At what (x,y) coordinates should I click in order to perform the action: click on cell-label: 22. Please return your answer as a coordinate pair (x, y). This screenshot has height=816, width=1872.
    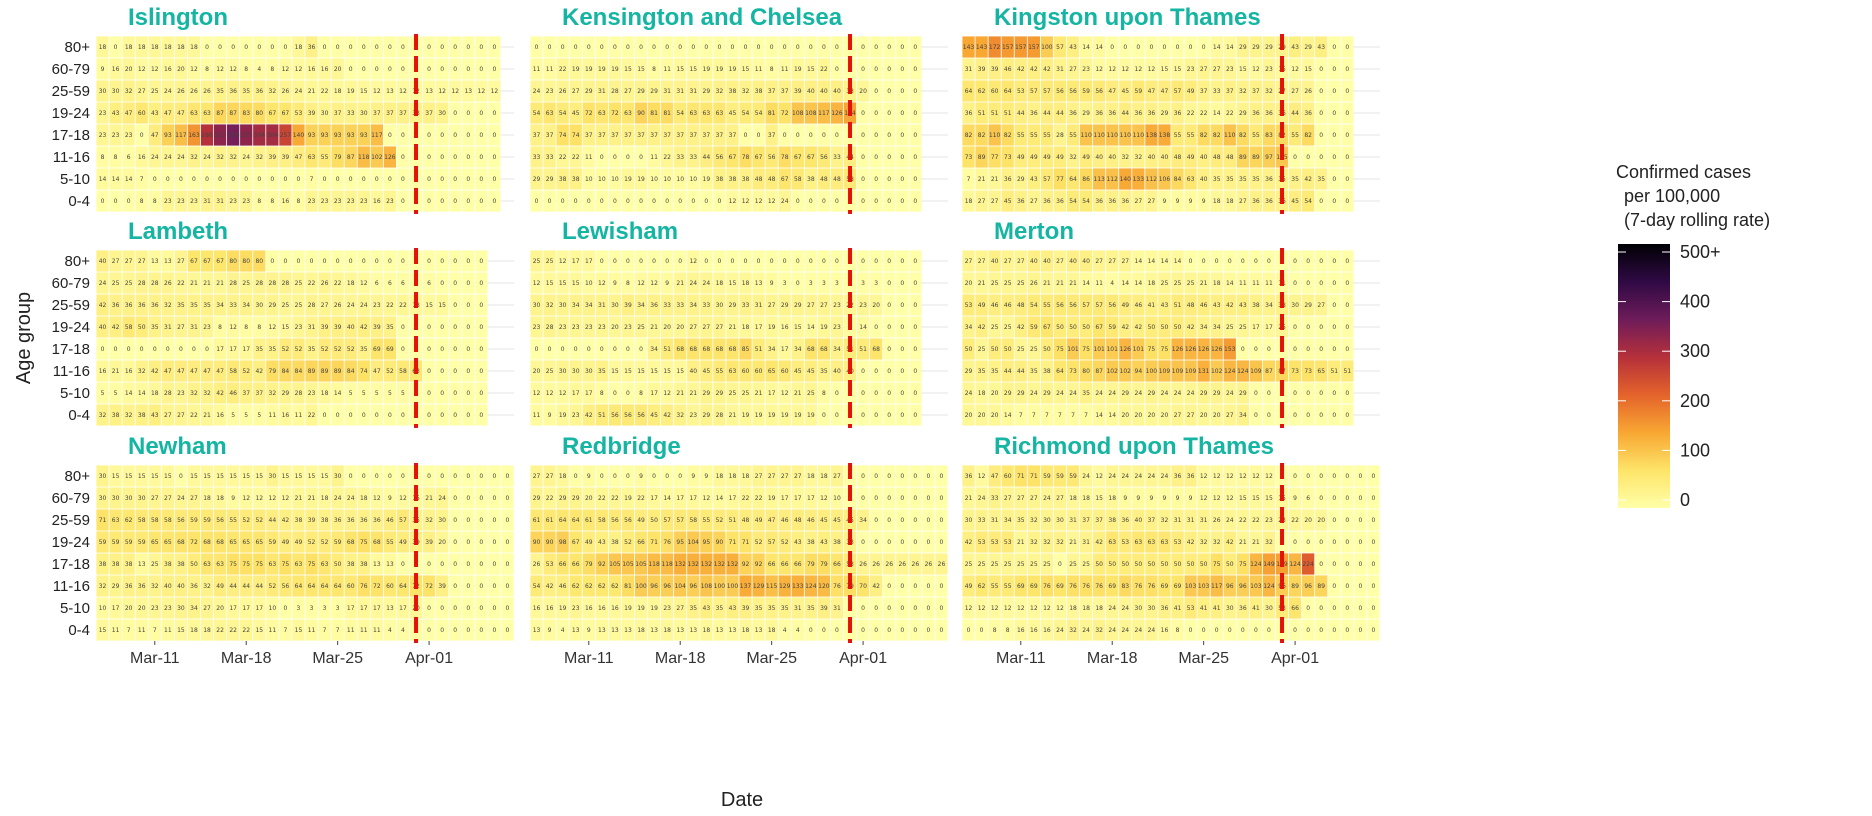
    Looking at the image, I should click on (403, 305).